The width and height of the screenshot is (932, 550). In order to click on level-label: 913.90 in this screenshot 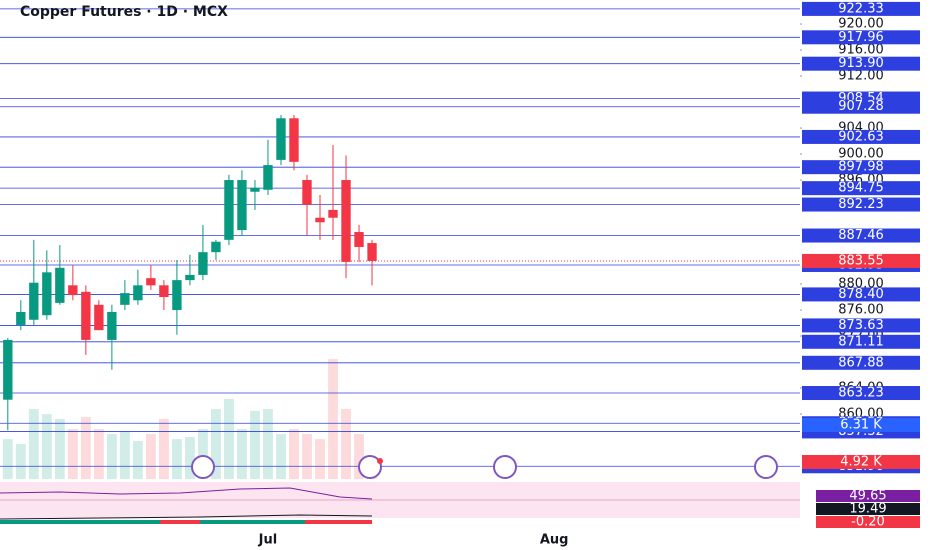, I will do `click(861, 63)`.